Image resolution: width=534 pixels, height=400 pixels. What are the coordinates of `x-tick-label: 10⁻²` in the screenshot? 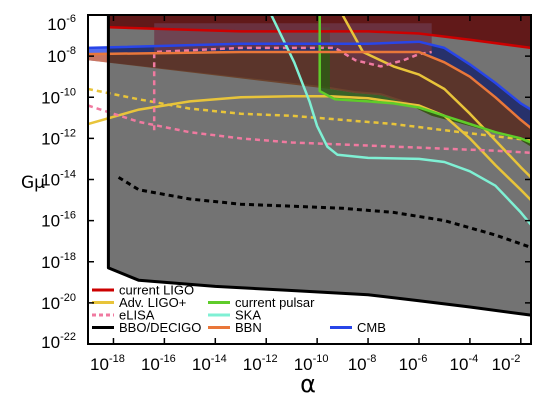 It's located at (506, 363).